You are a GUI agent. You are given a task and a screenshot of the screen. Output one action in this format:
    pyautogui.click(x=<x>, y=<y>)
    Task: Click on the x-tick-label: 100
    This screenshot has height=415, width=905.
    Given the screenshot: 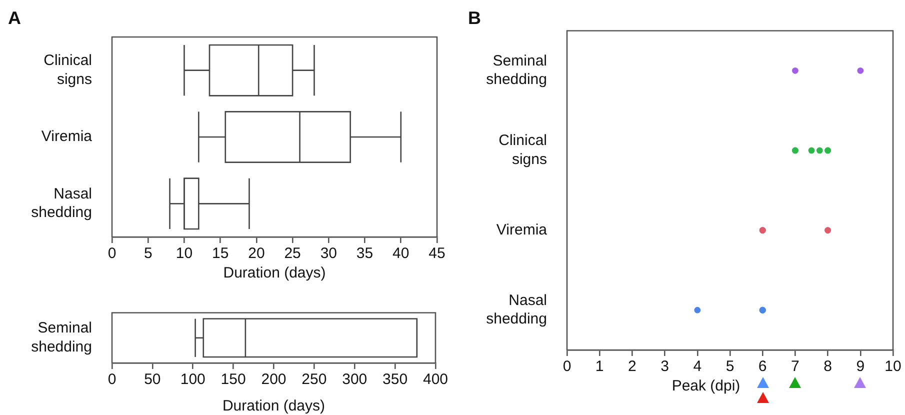 What is the action you would take?
    pyautogui.click(x=193, y=379)
    